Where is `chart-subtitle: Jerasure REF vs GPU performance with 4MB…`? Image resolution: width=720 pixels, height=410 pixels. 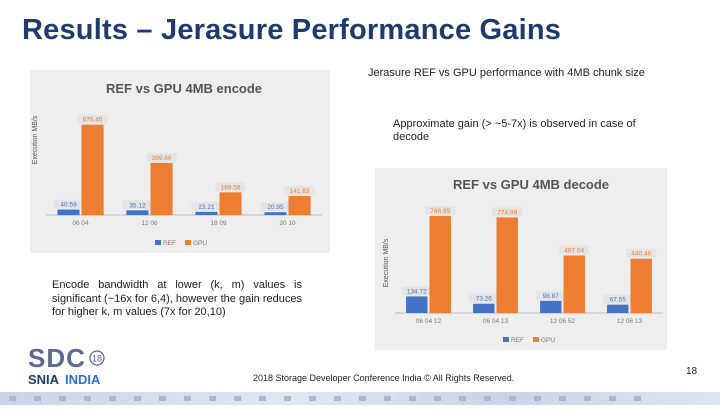
chart-subtitle: Jerasure REF vs GPU performance with 4MB… is located at coordinates (506, 73).